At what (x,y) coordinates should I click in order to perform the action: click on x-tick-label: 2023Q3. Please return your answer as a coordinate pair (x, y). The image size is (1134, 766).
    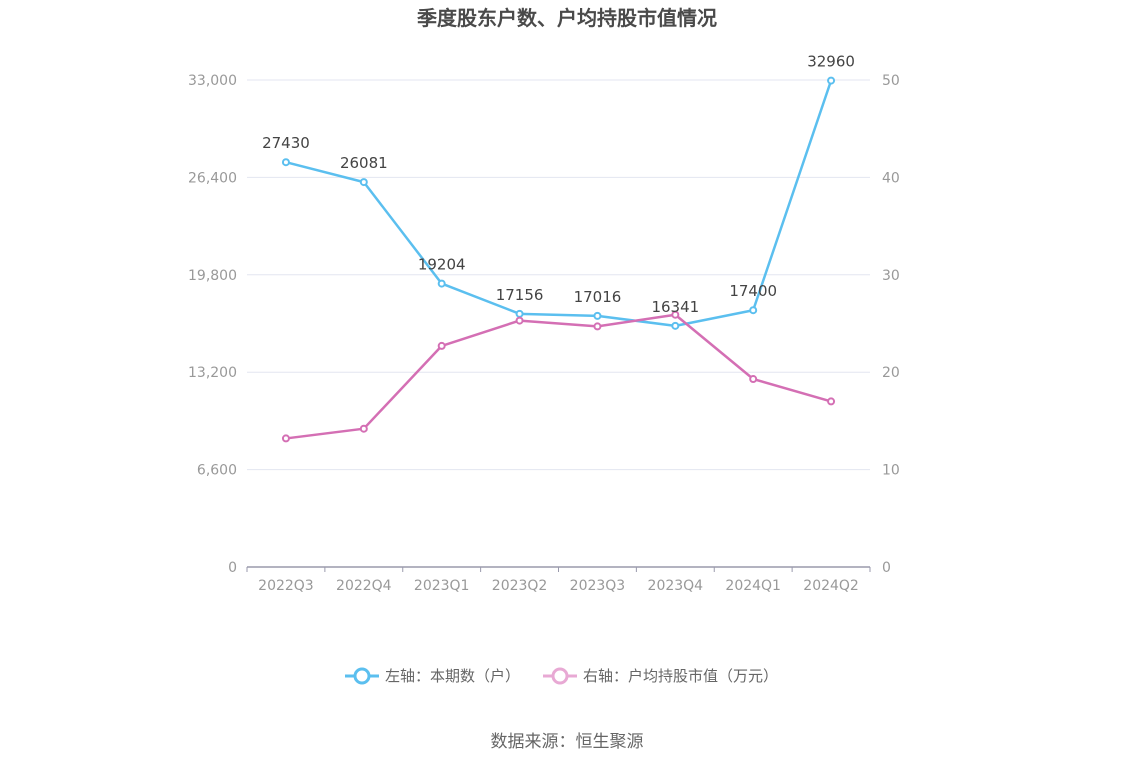
    Looking at the image, I should click on (598, 586).